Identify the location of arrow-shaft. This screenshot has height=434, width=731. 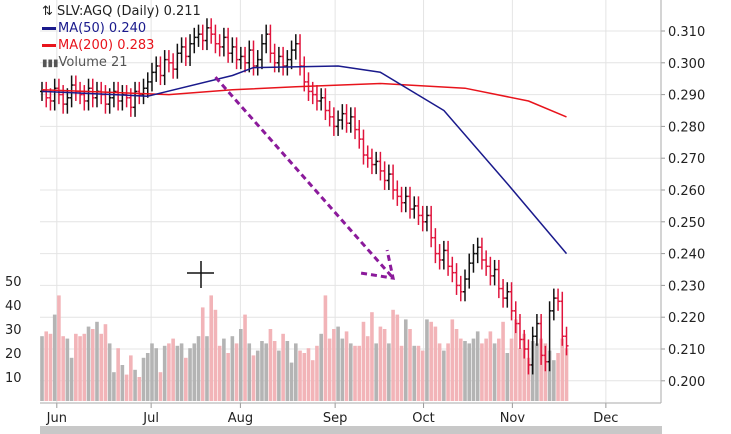
(304, 178).